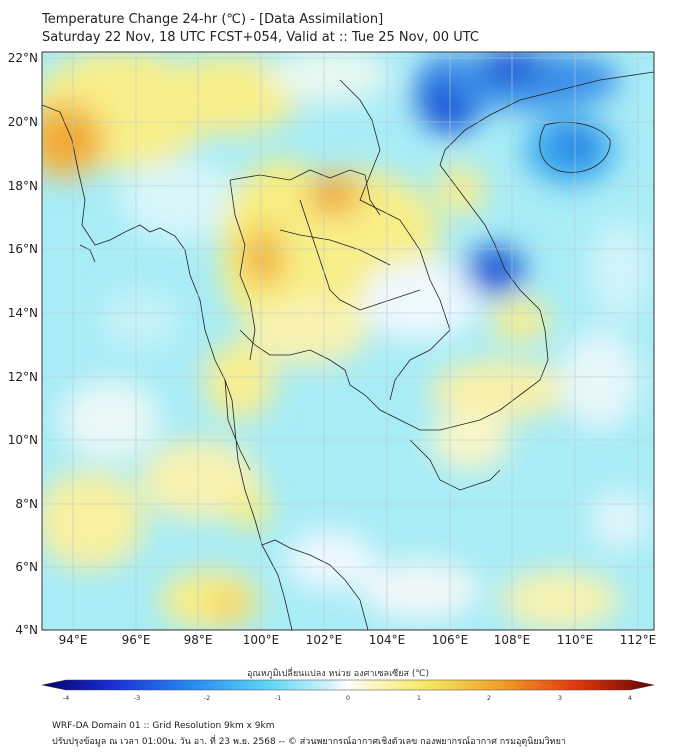 The height and width of the screenshot is (756, 676). I want to click on lon-label: 98°E, so click(198, 640).